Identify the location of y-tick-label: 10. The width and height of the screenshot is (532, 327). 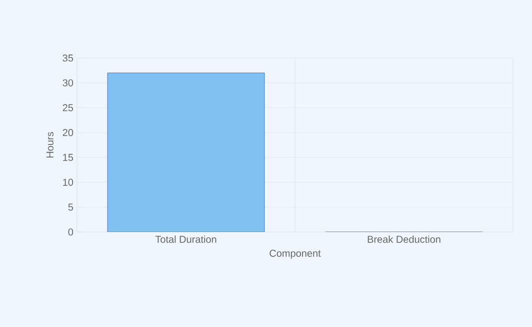
(68, 182).